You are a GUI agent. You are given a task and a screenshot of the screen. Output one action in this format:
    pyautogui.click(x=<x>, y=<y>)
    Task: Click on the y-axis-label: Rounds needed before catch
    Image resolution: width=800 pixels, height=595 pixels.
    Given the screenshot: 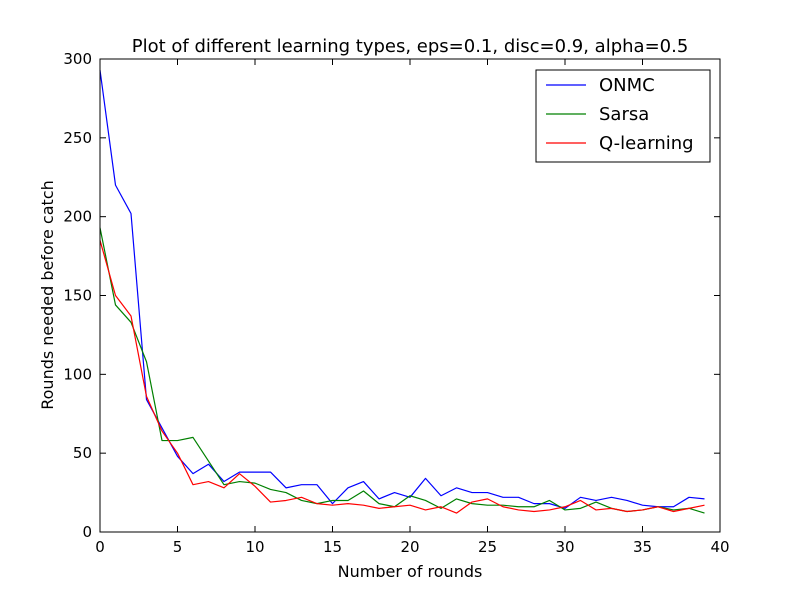 What is the action you would take?
    pyautogui.click(x=47, y=295)
    